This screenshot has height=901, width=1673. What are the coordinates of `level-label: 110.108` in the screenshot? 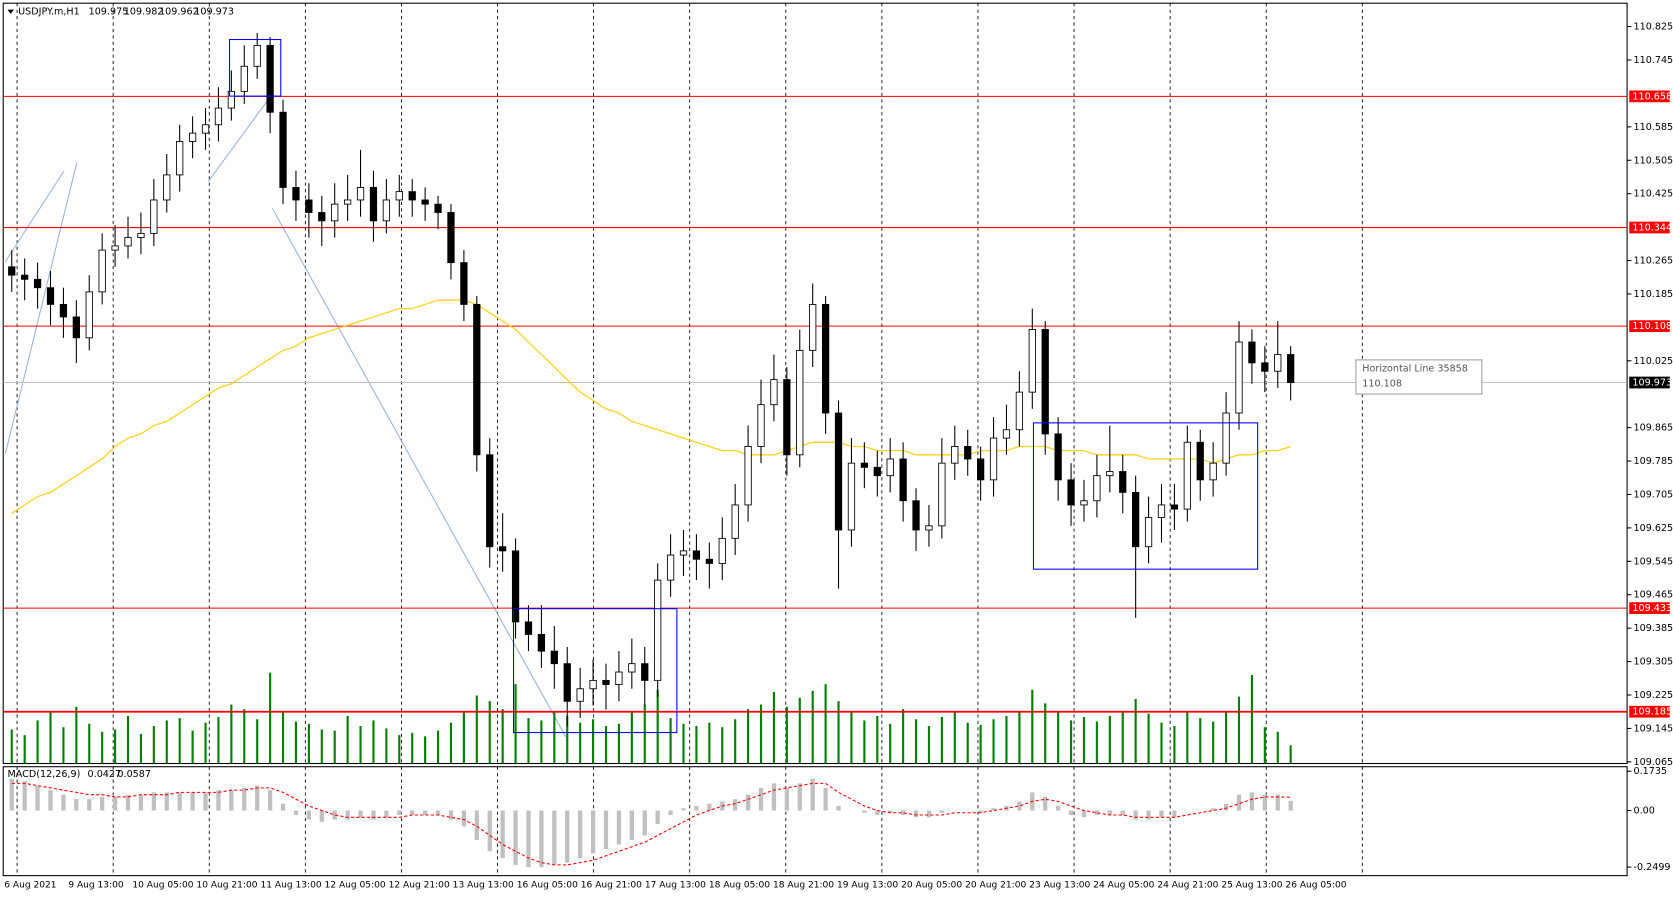 It's located at (1652, 326).